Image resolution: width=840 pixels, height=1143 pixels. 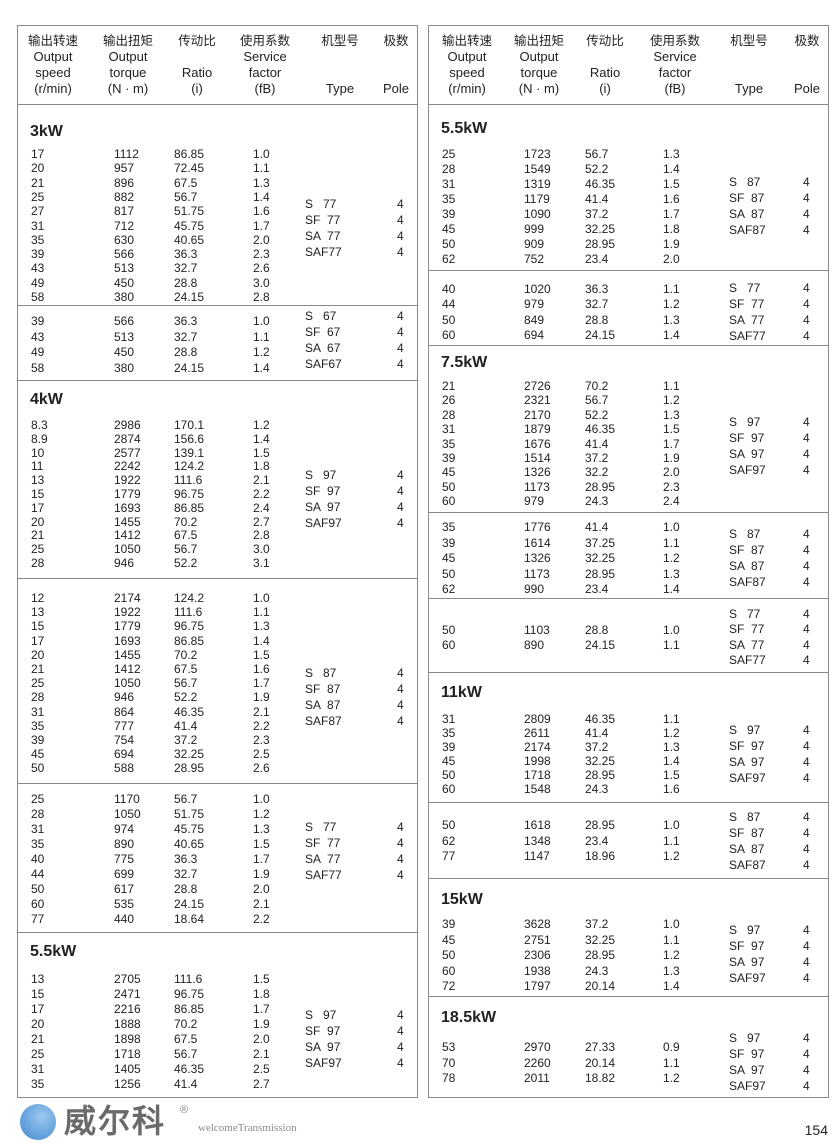 What do you see at coordinates (127, 994) in the screenshot?
I see `output-torque-cell: 2471` at bounding box center [127, 994].